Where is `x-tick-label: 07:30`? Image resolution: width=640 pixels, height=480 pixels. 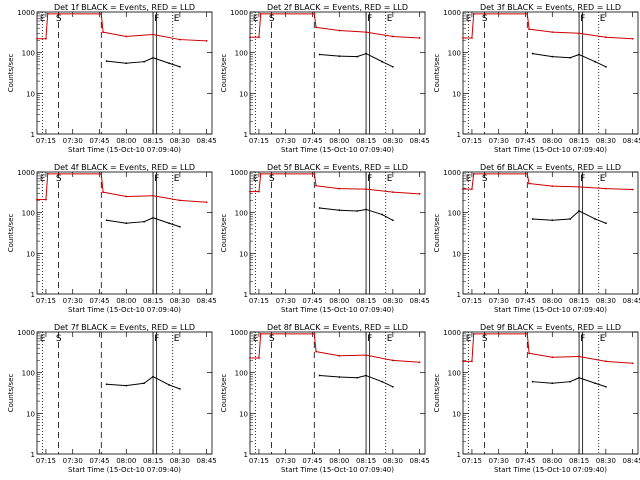
x-tick-label: 07:30 is located at coordinates (499, 141).